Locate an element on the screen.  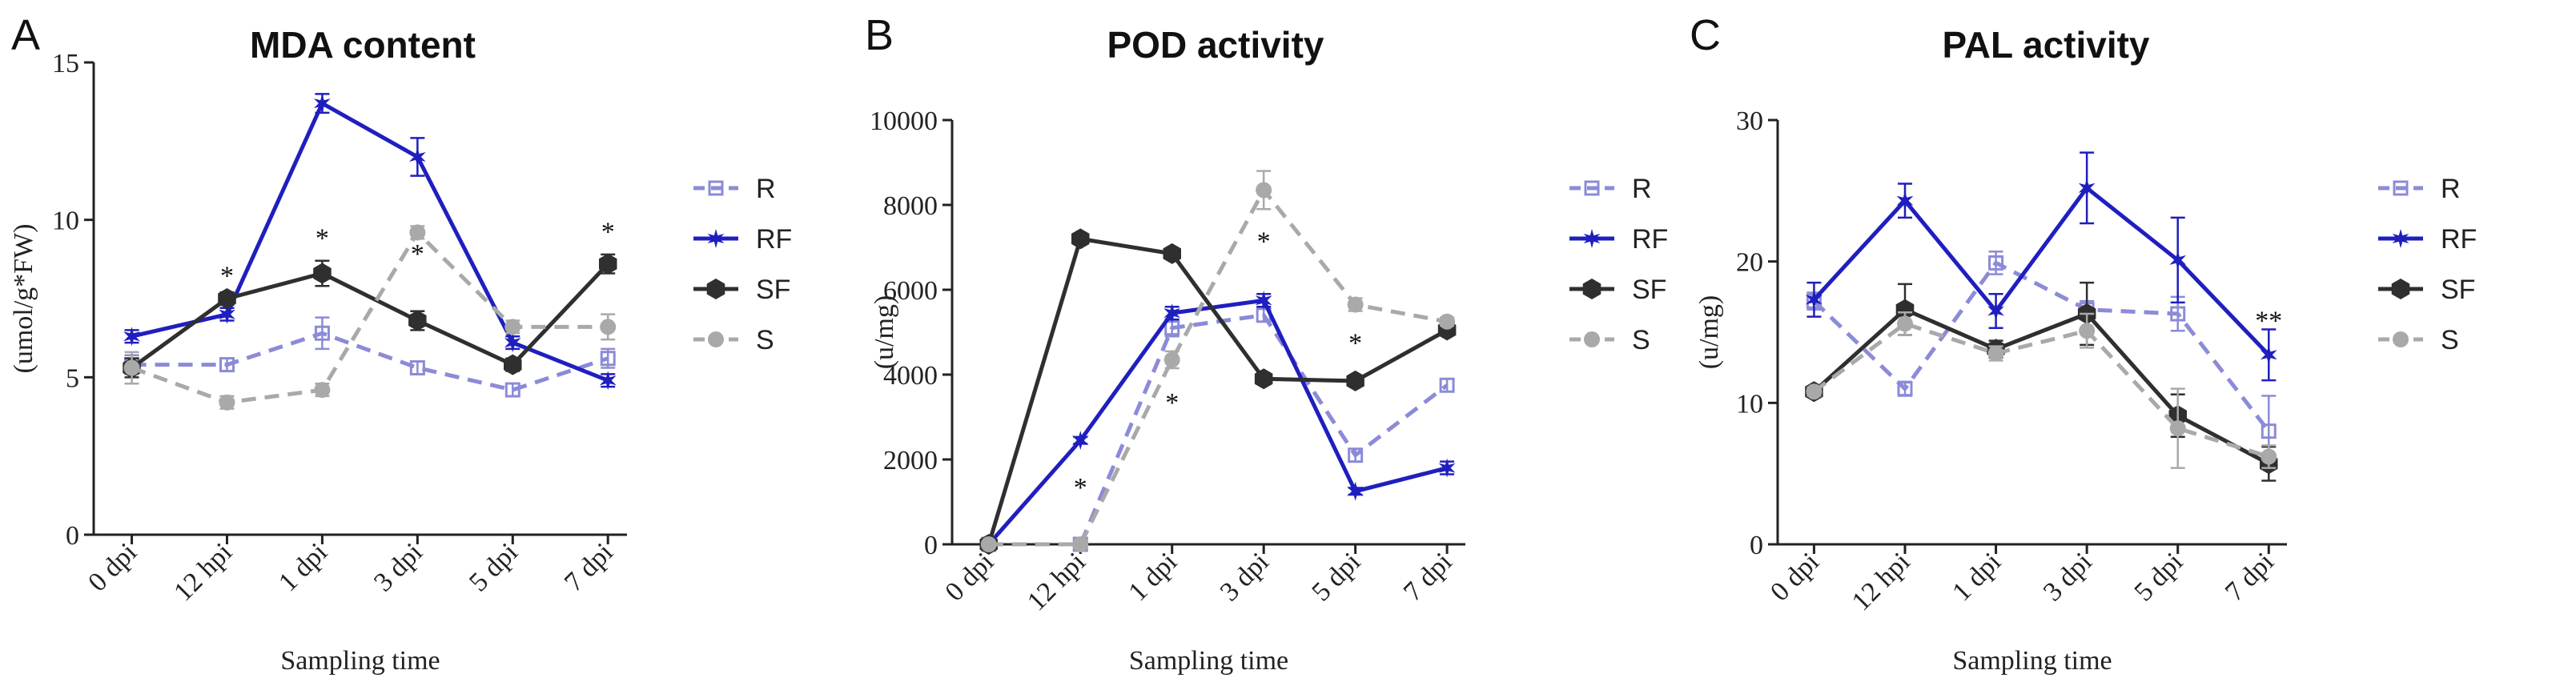
x-tick-label: 5 dpi is located at coordinates (2158, 577).